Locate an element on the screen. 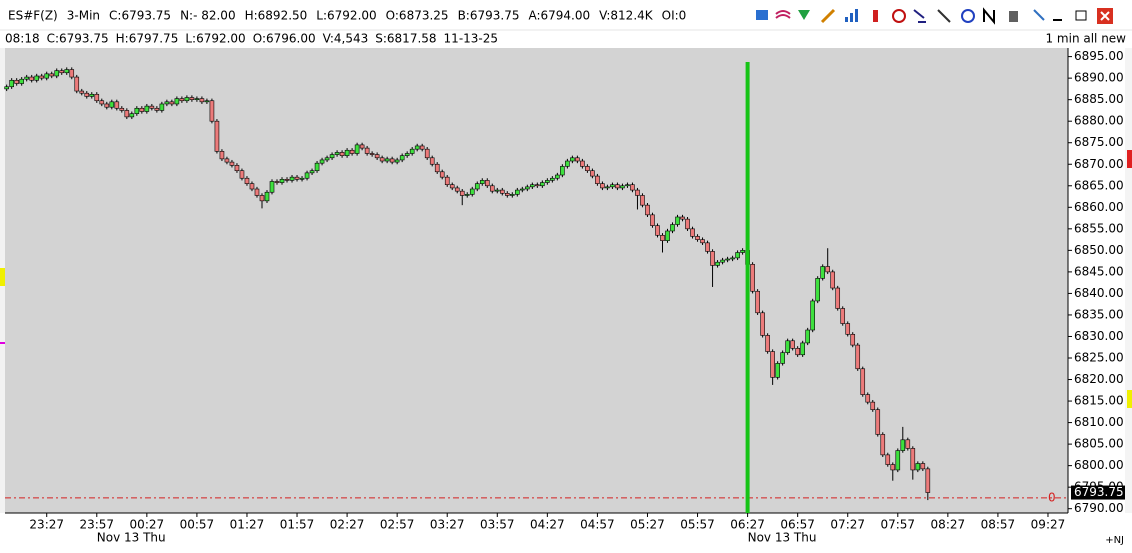  minimize-button is located at coordinates (1057, 20).